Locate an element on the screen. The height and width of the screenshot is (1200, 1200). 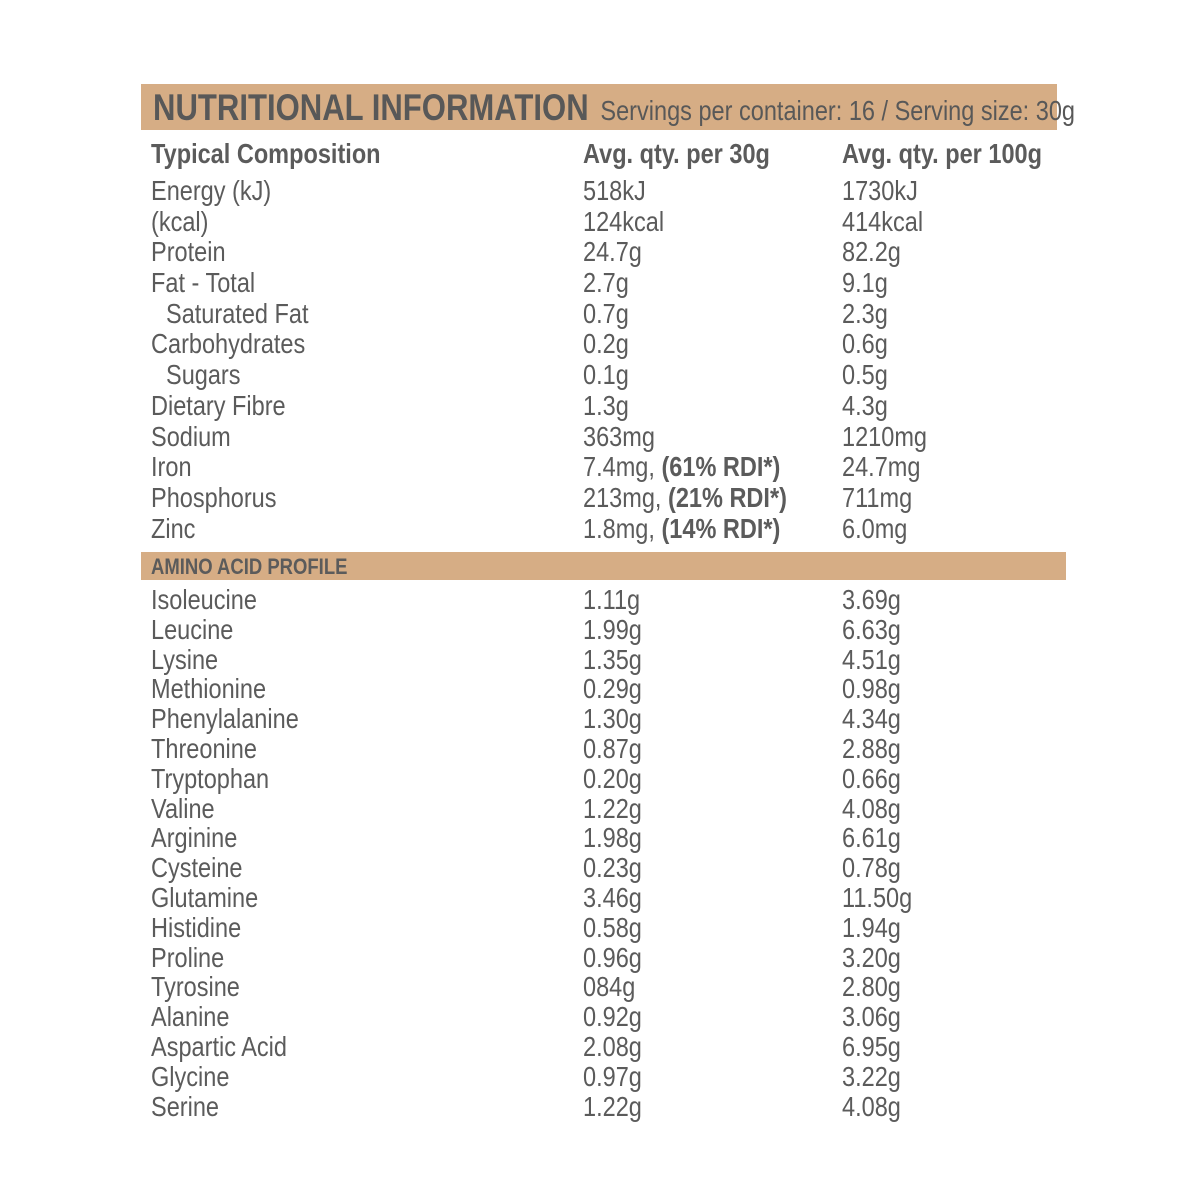
table-row: Sodium 363mg 1210mg is located at coordinates (600, 436).